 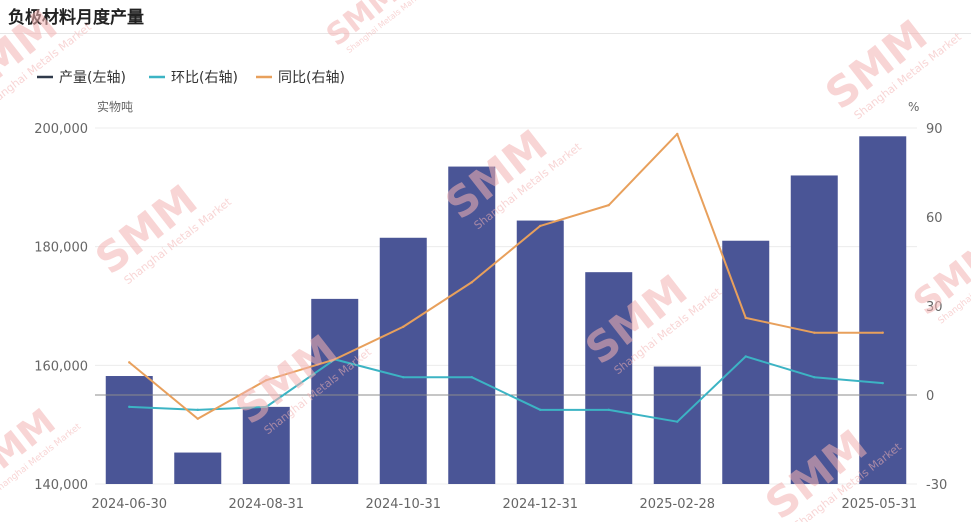 What do you see at coordinates (930, 396) in the screenshot?
I see `right-tick-label: 0` at bounding box center [930, 396].